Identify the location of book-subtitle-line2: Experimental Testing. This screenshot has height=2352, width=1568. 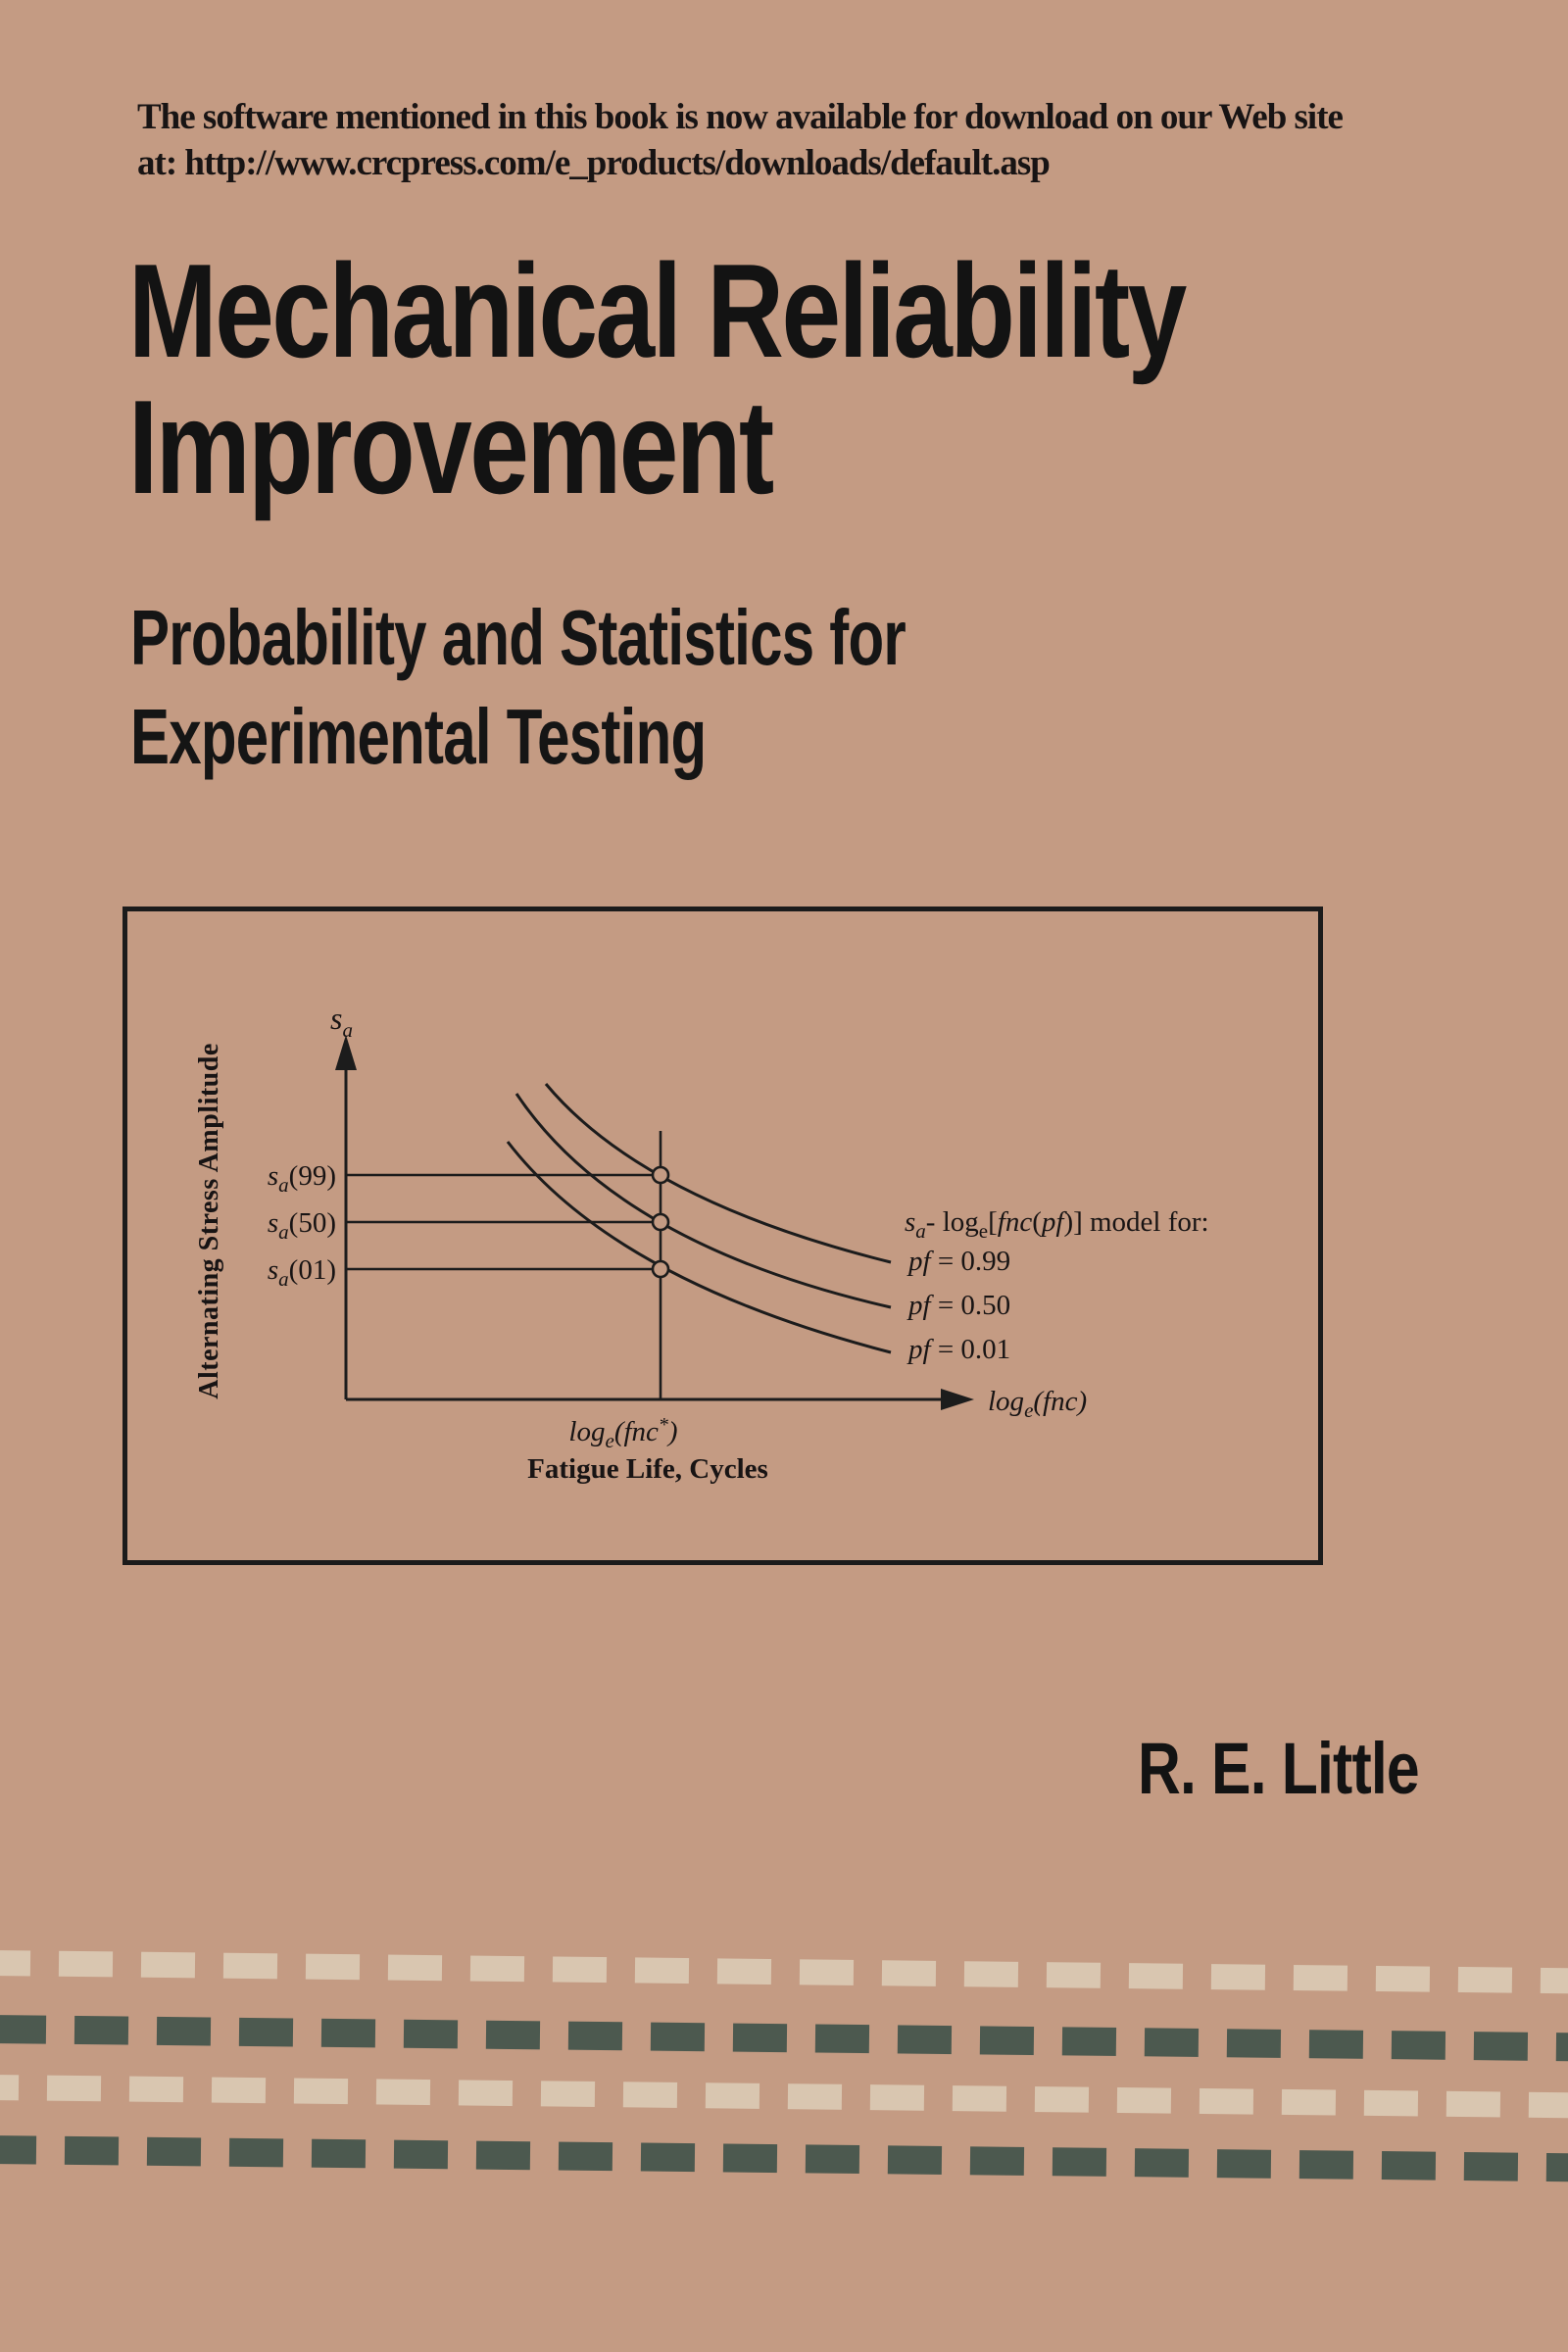
(418, 736).